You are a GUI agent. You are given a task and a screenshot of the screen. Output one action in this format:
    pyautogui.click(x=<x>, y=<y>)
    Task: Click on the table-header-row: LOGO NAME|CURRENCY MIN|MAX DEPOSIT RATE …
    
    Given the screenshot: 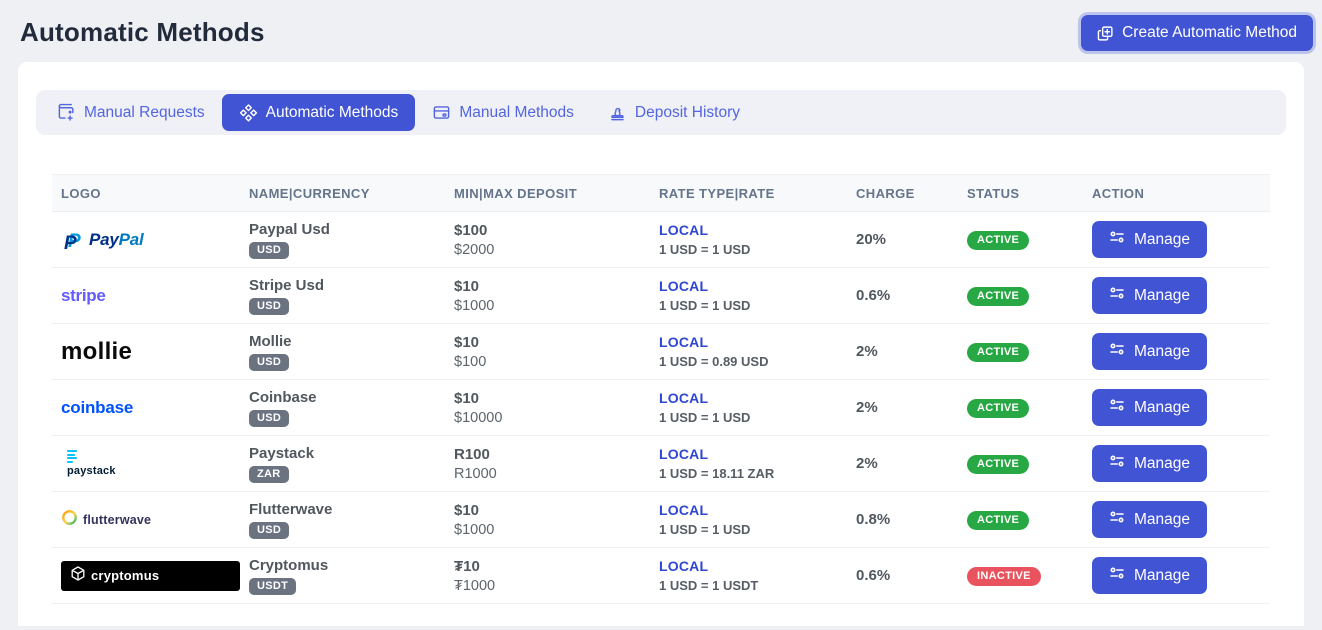 What is the action you would take?
    pyautogui.click(x=661, y=193)
    